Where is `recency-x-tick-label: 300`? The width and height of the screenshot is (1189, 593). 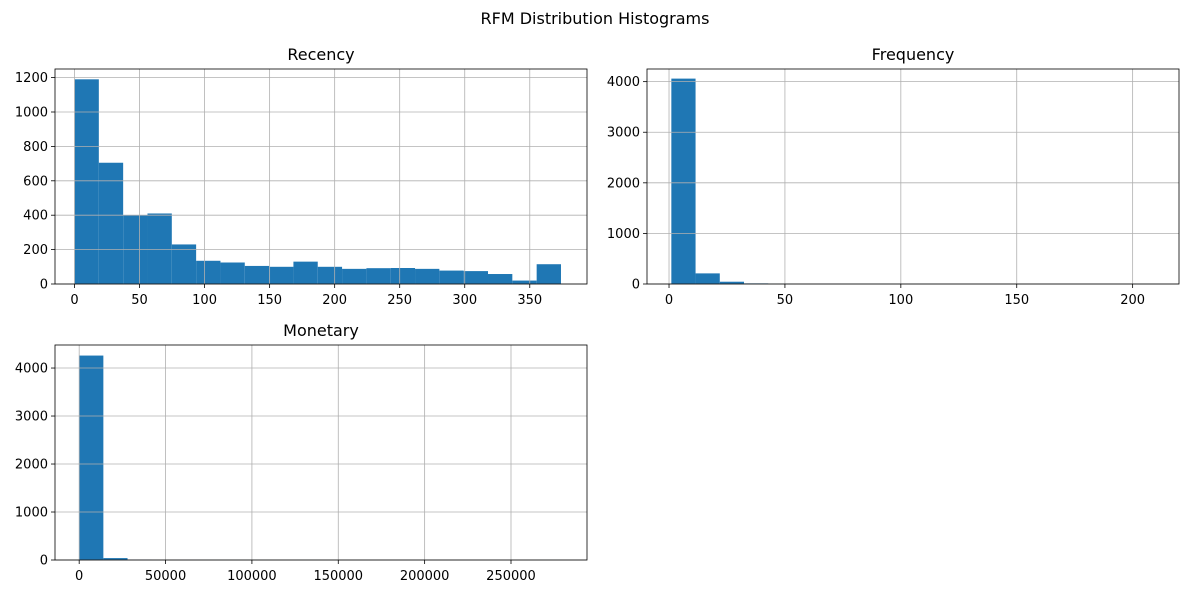
recency-x-tick-label: 300 is located at coordinates (464, 300).